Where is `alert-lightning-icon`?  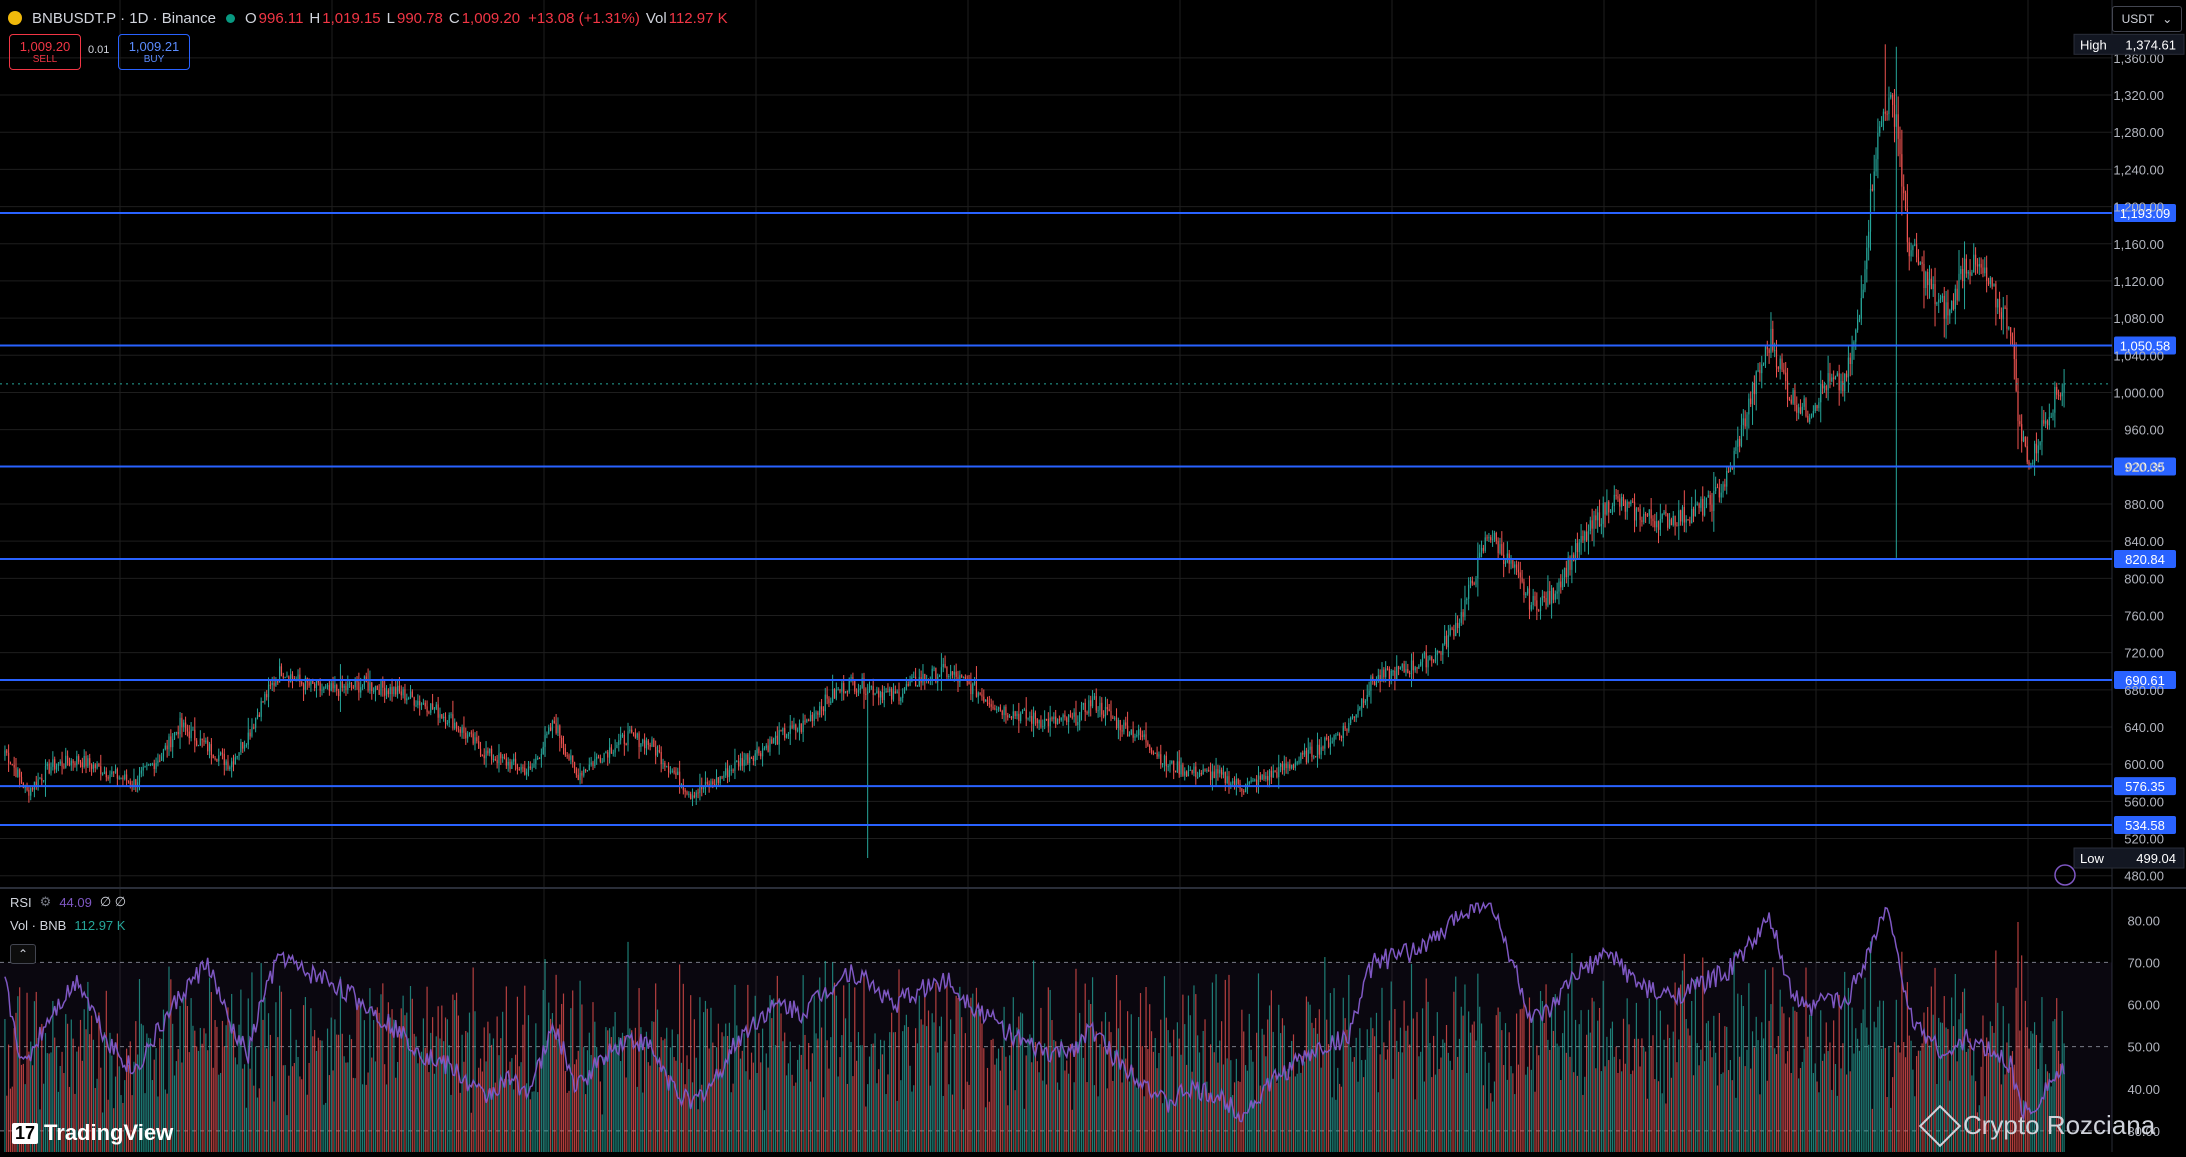 alert-lightning-icon is located at coordinates (2065, 875).